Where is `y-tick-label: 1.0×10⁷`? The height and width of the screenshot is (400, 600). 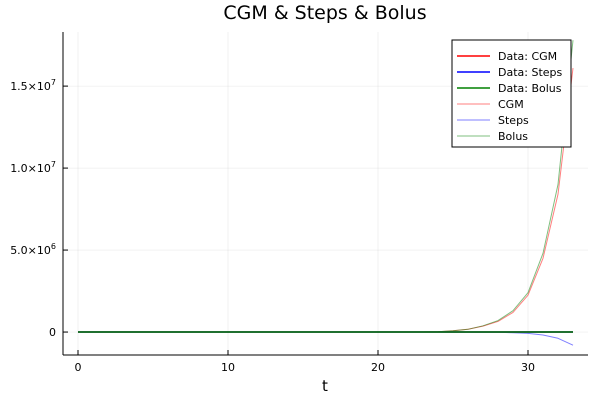 y-tick-label: 1.0×10⁷ is located at coordinates (33, 167).